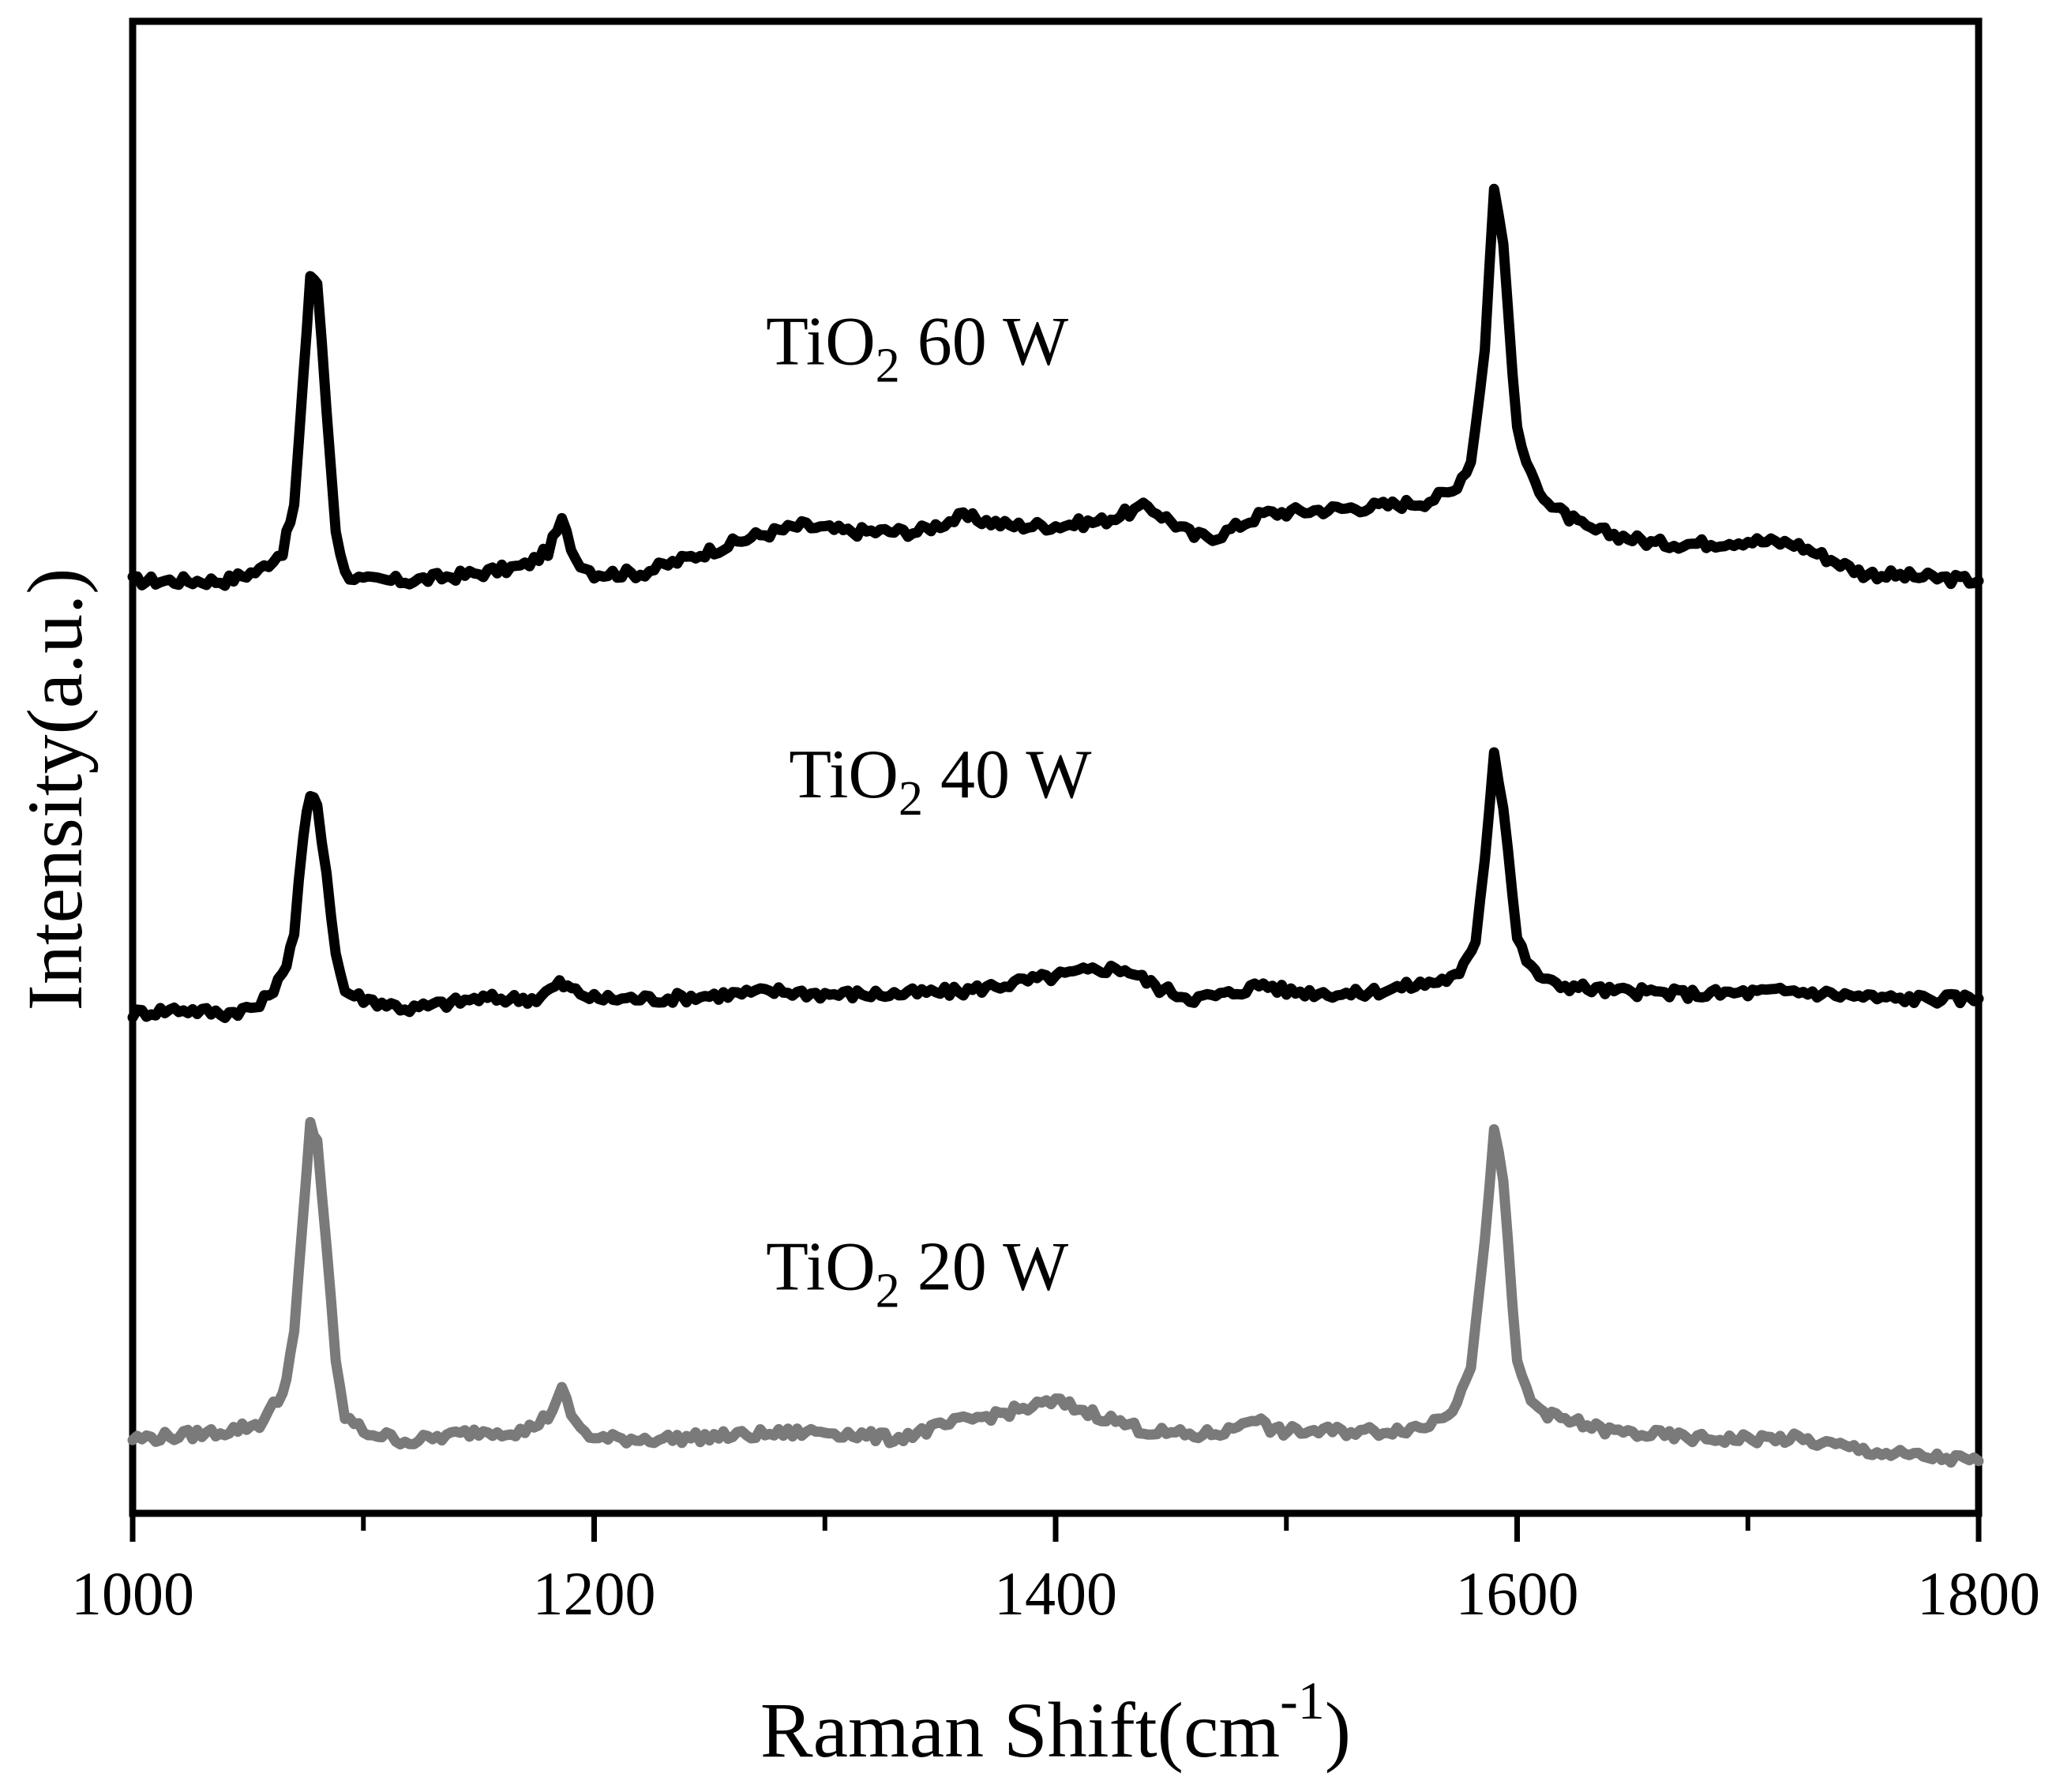 The image size is (2071, 1792). What do you see at coordinates (917, 1273) in the screenshot?
I see `series-label-3: TiO2 20 W` at bounding box center [917, 1273].